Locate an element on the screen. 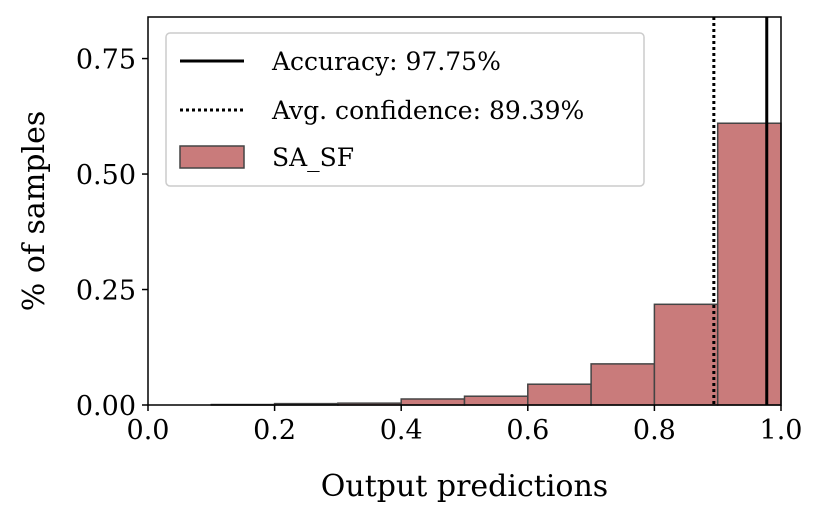  x-tick-label: 0.0 is located at coordinates (148, 430).